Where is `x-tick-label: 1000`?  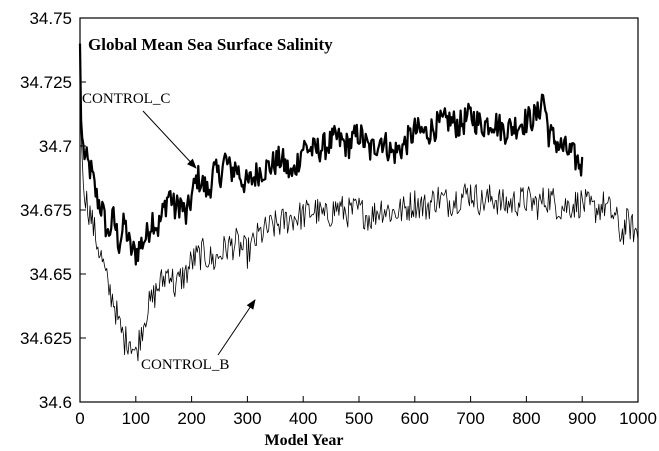 x-tick-label: 1000 is located at coordinates (638, 418).